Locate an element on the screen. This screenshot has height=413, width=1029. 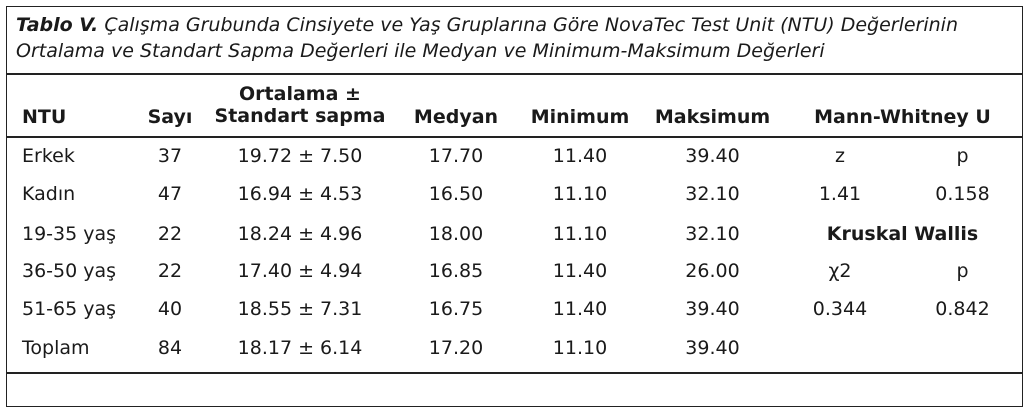
row-n: 40 is located at coordinates (170, 309).